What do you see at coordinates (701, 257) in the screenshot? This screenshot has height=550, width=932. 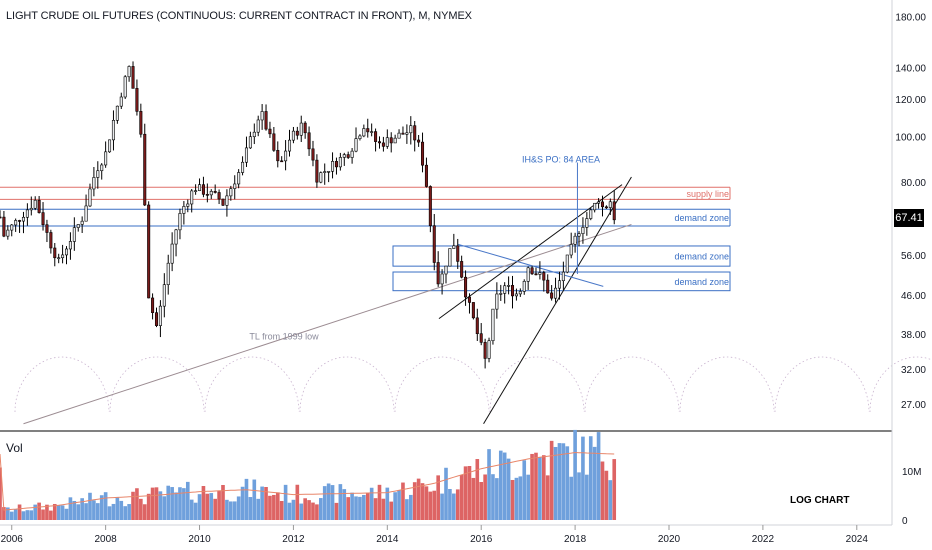 I see `zone-label: demand zone` at bounding box center [701, 257].